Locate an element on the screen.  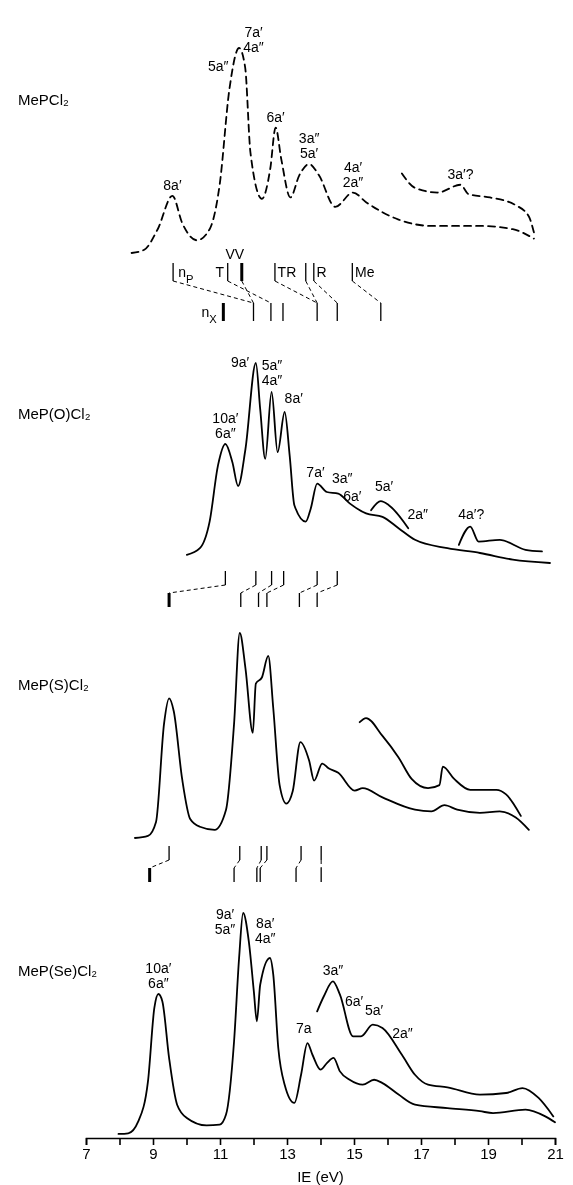
x-axis-title: IE (eV) is located at coordinates (320, 1176).